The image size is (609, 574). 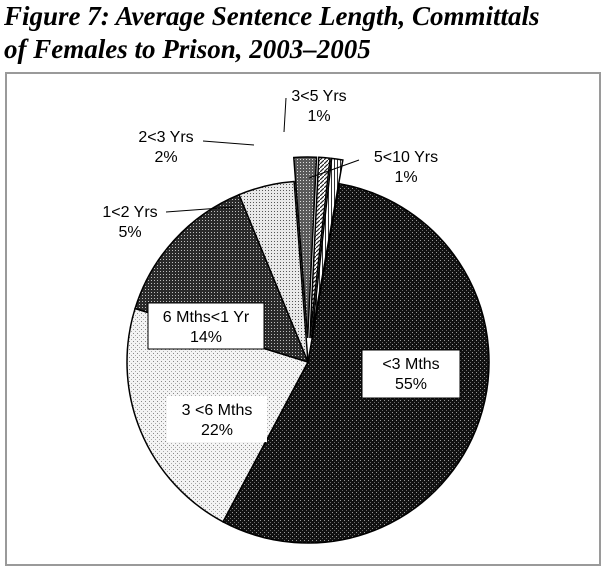 I want to click on slice-value-label: 22%, so click(x=217, y=430).